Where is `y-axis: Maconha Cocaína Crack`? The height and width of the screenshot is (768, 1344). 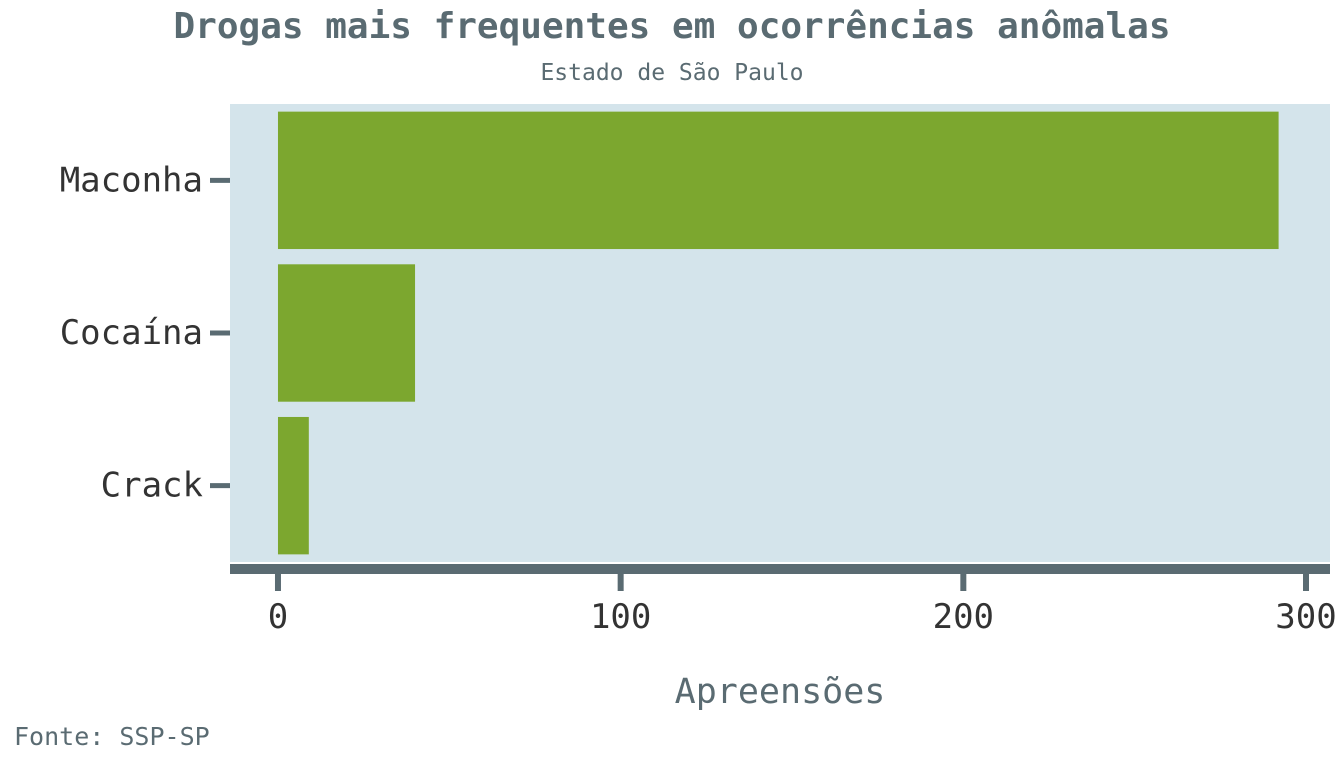
y-axis: Maconha Cocaína Crack is located at coordinates (145, 333).